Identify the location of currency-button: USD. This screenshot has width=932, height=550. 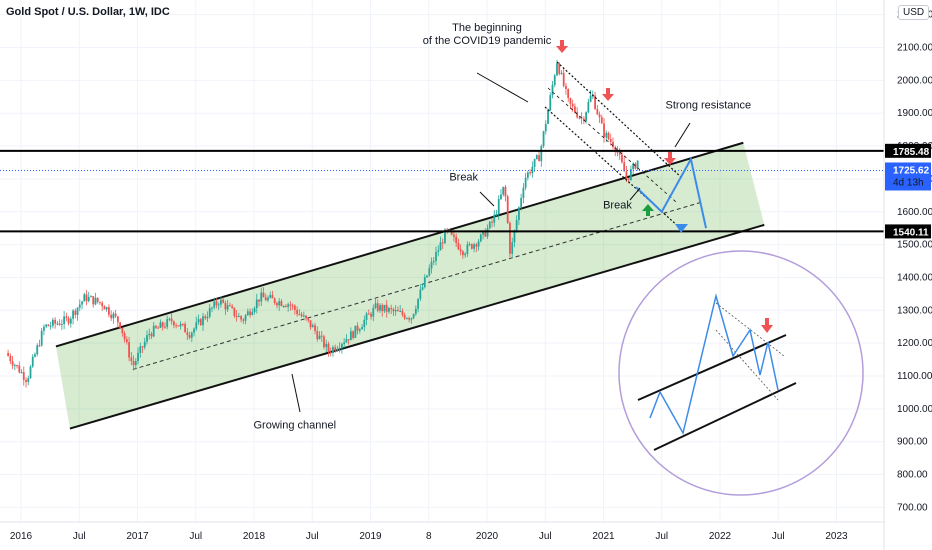
(914, 12).